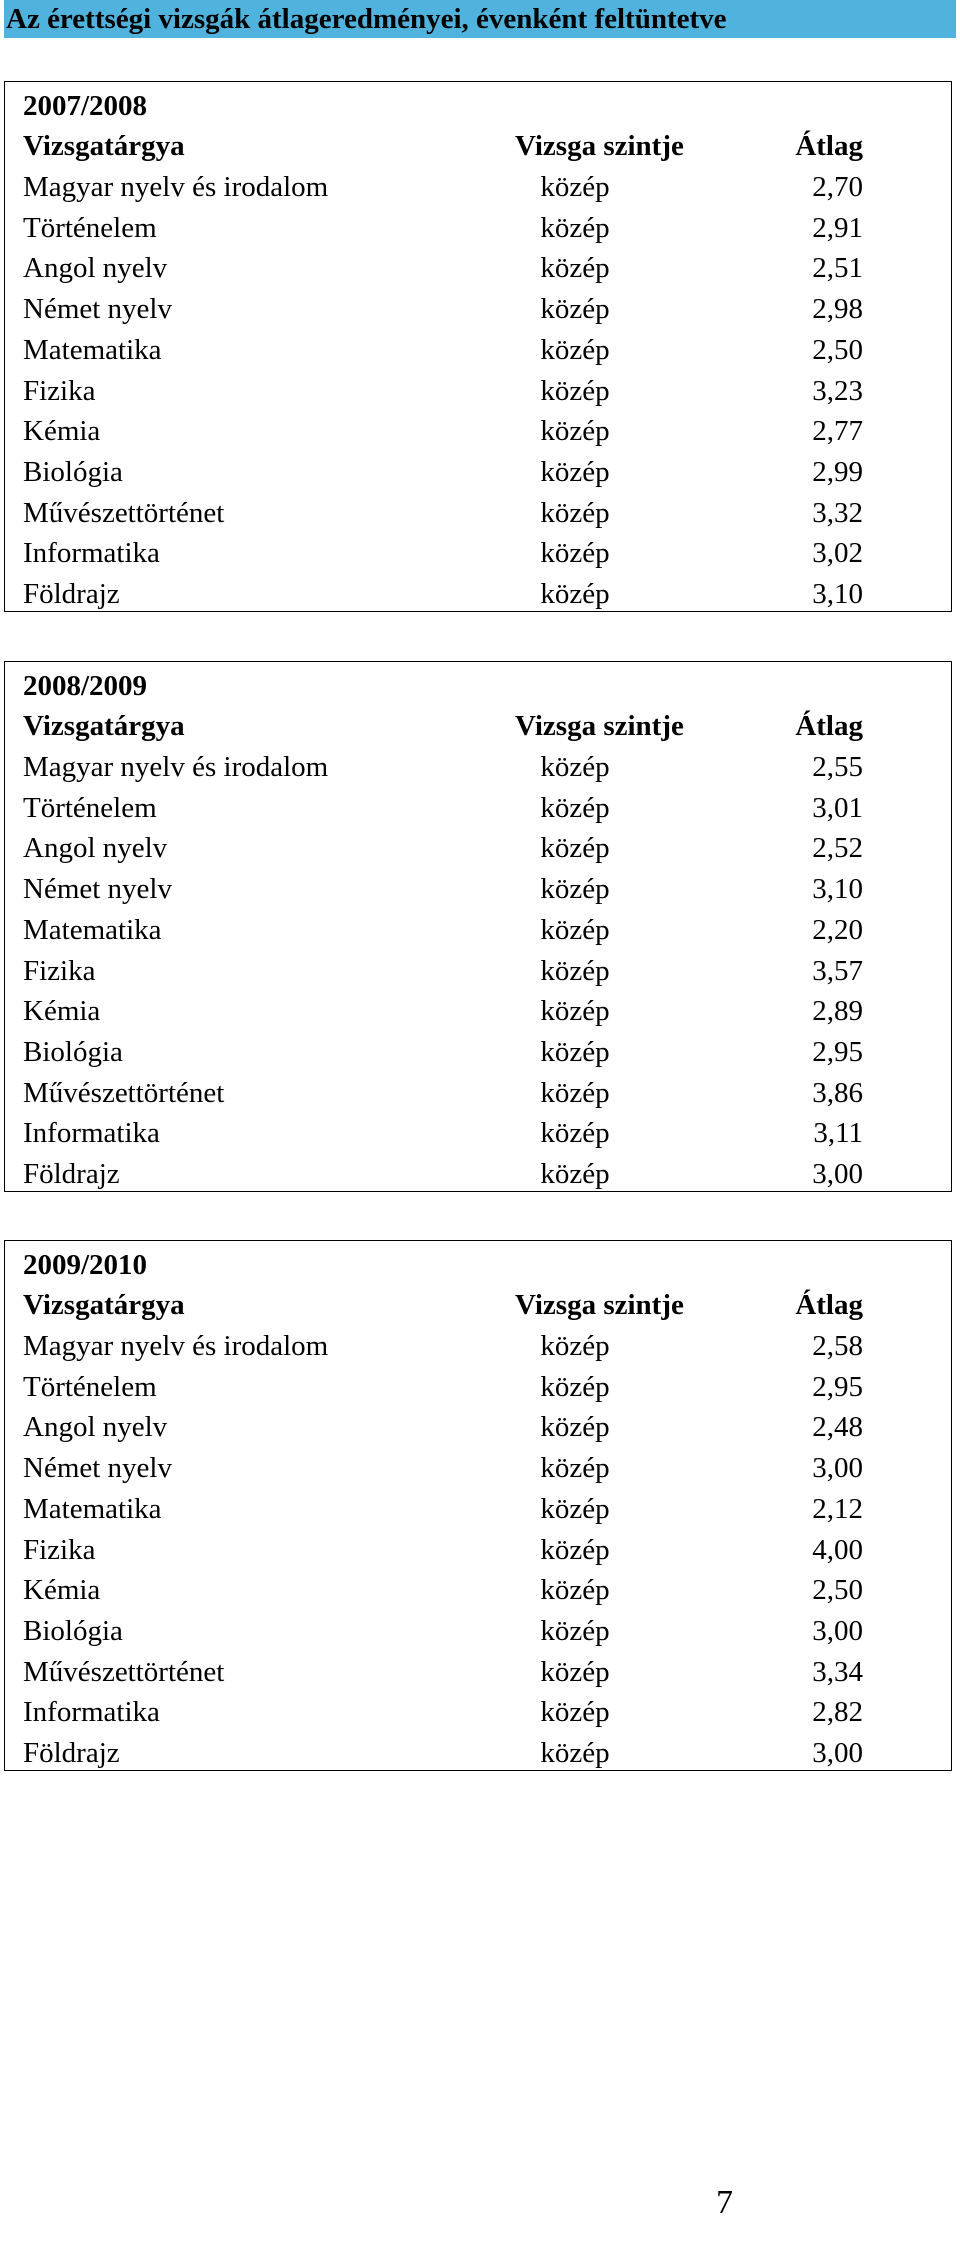 Image resolution: width=960 pixels, height=2244 pixels. I want to click on year-label-row: 2008/2009, so click(478, 682).